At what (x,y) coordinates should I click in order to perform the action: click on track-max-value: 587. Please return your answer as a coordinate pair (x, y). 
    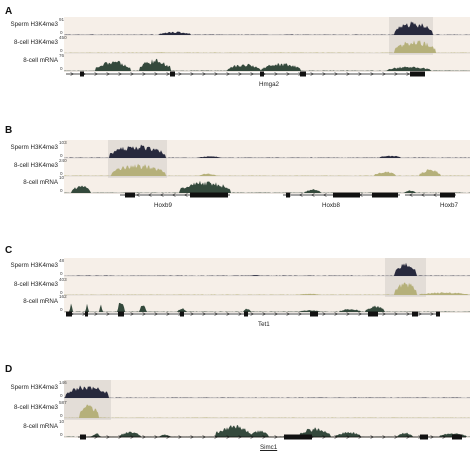
    Looking at the image, I should click on (63, 402).